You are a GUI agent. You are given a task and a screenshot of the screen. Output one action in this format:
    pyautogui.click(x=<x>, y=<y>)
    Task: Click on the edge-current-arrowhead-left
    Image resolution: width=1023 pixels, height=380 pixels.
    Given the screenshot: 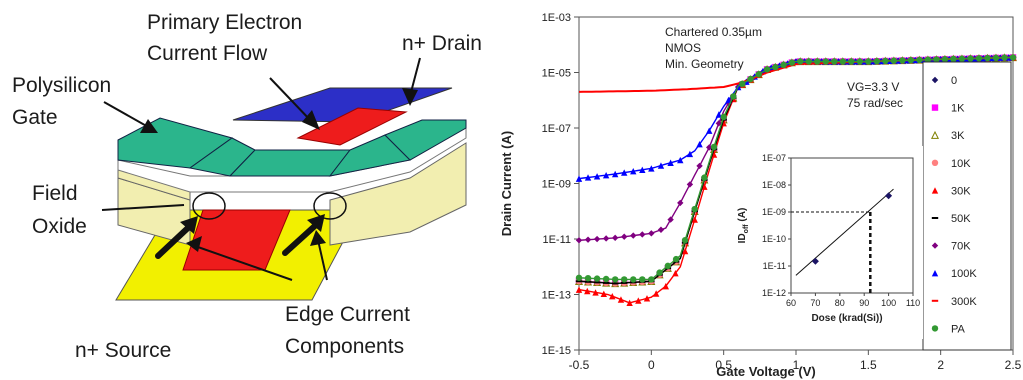 What is the action you would take?
    pyautogui.click(x=189, y=225)
    